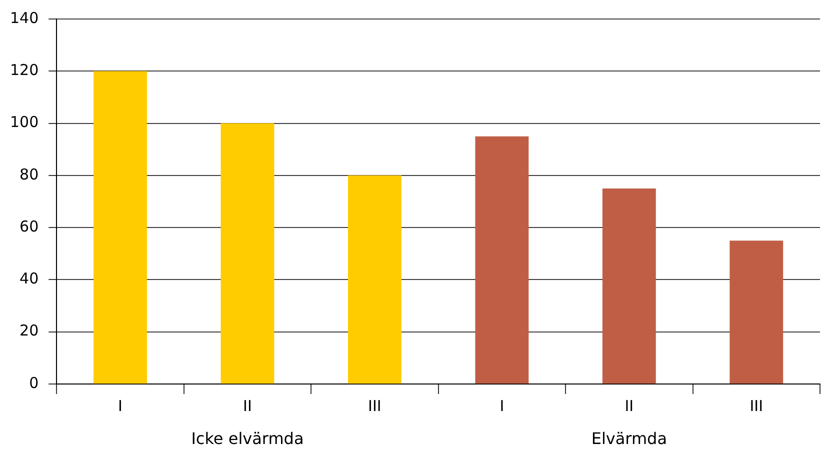 Image resolution: width=830 pixels, height=452 pixels. Describe the element at coordinates (24, 17) in the screenshot. I see `y-tick-label: 140` at that location.